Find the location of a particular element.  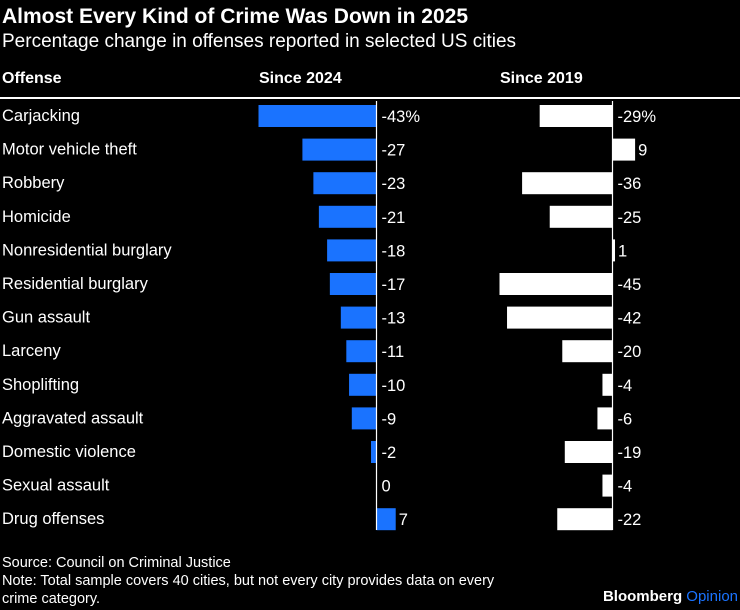

data-label: -13 is located at coordinates (394, 319).